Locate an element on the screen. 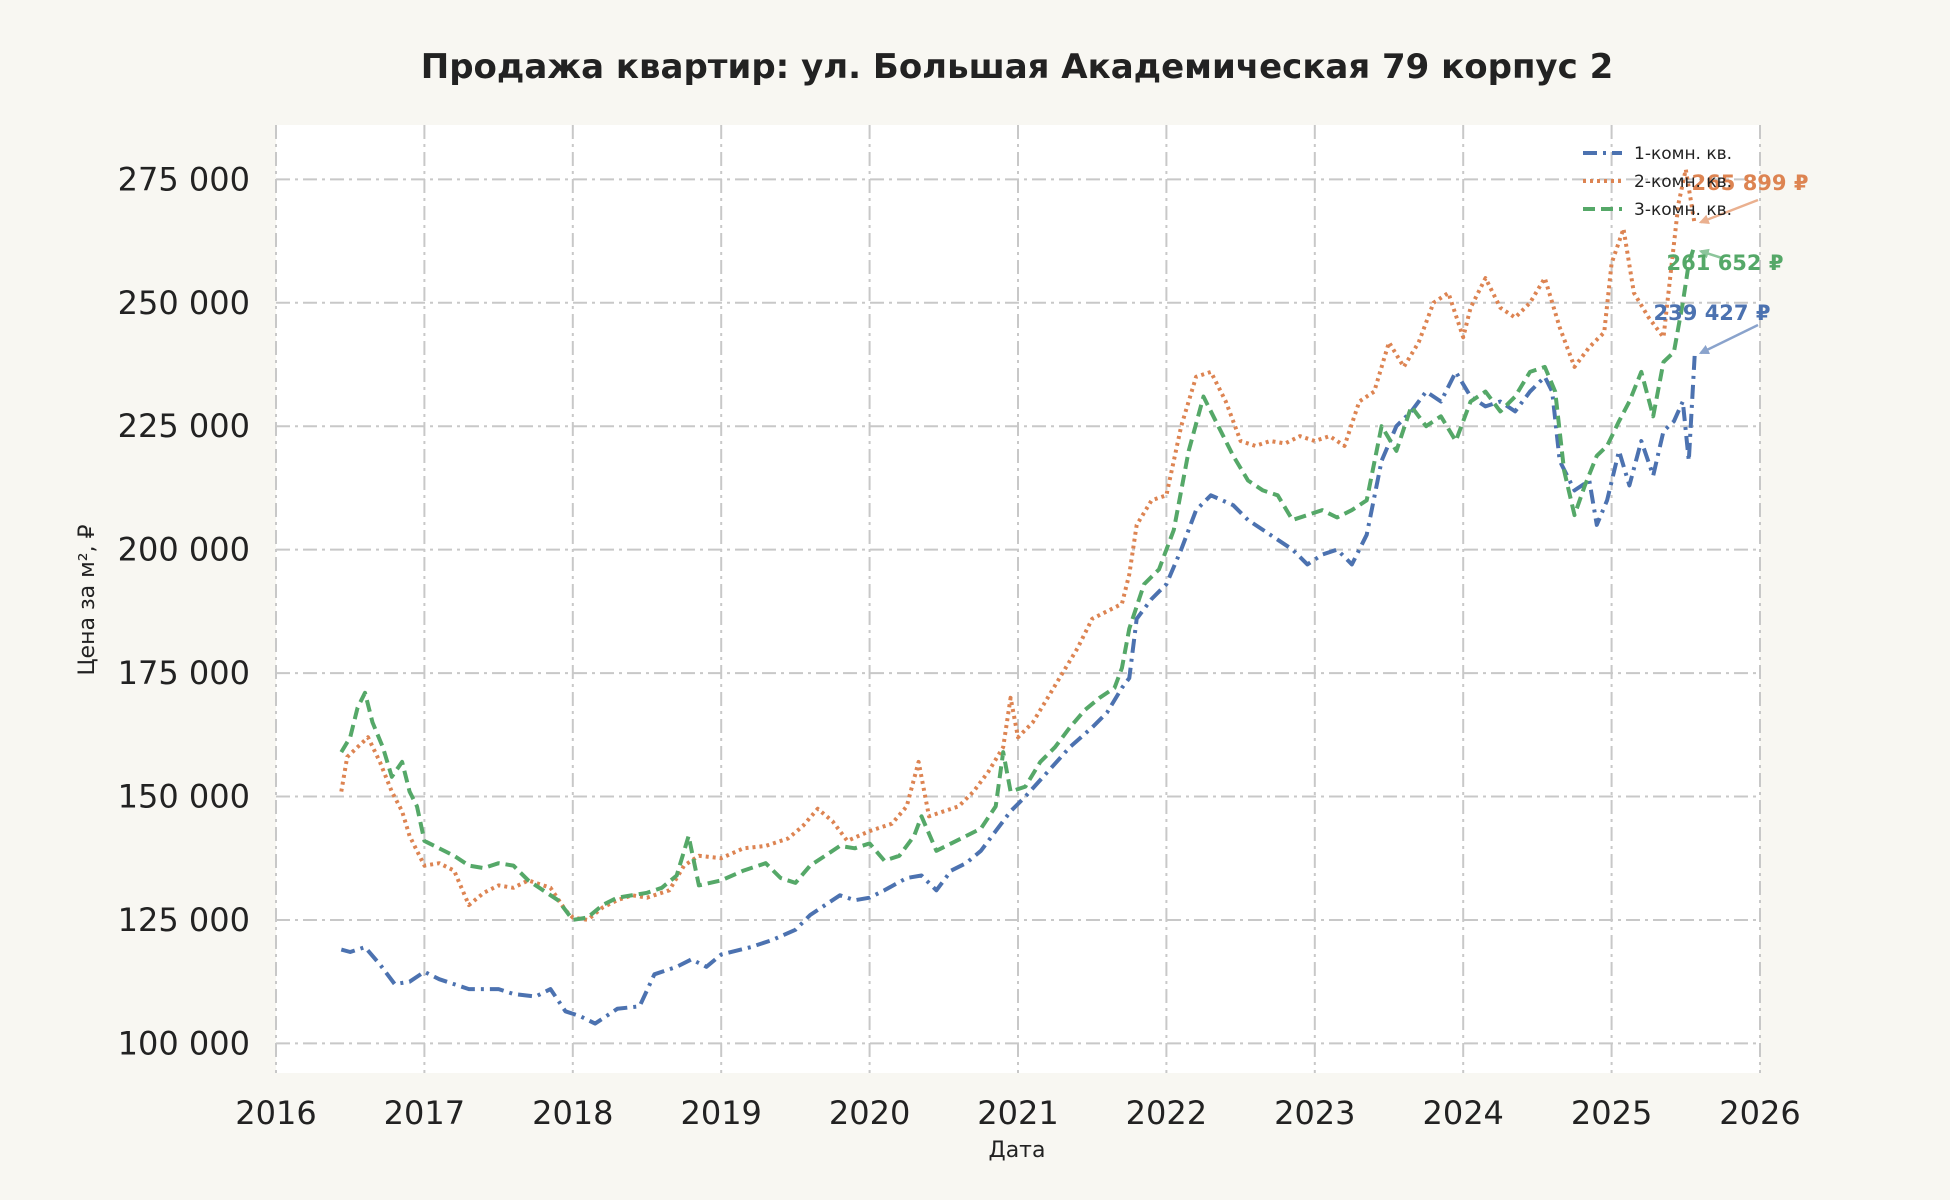  y-tick-label: 275 000 is located at coordinates (184, 179).